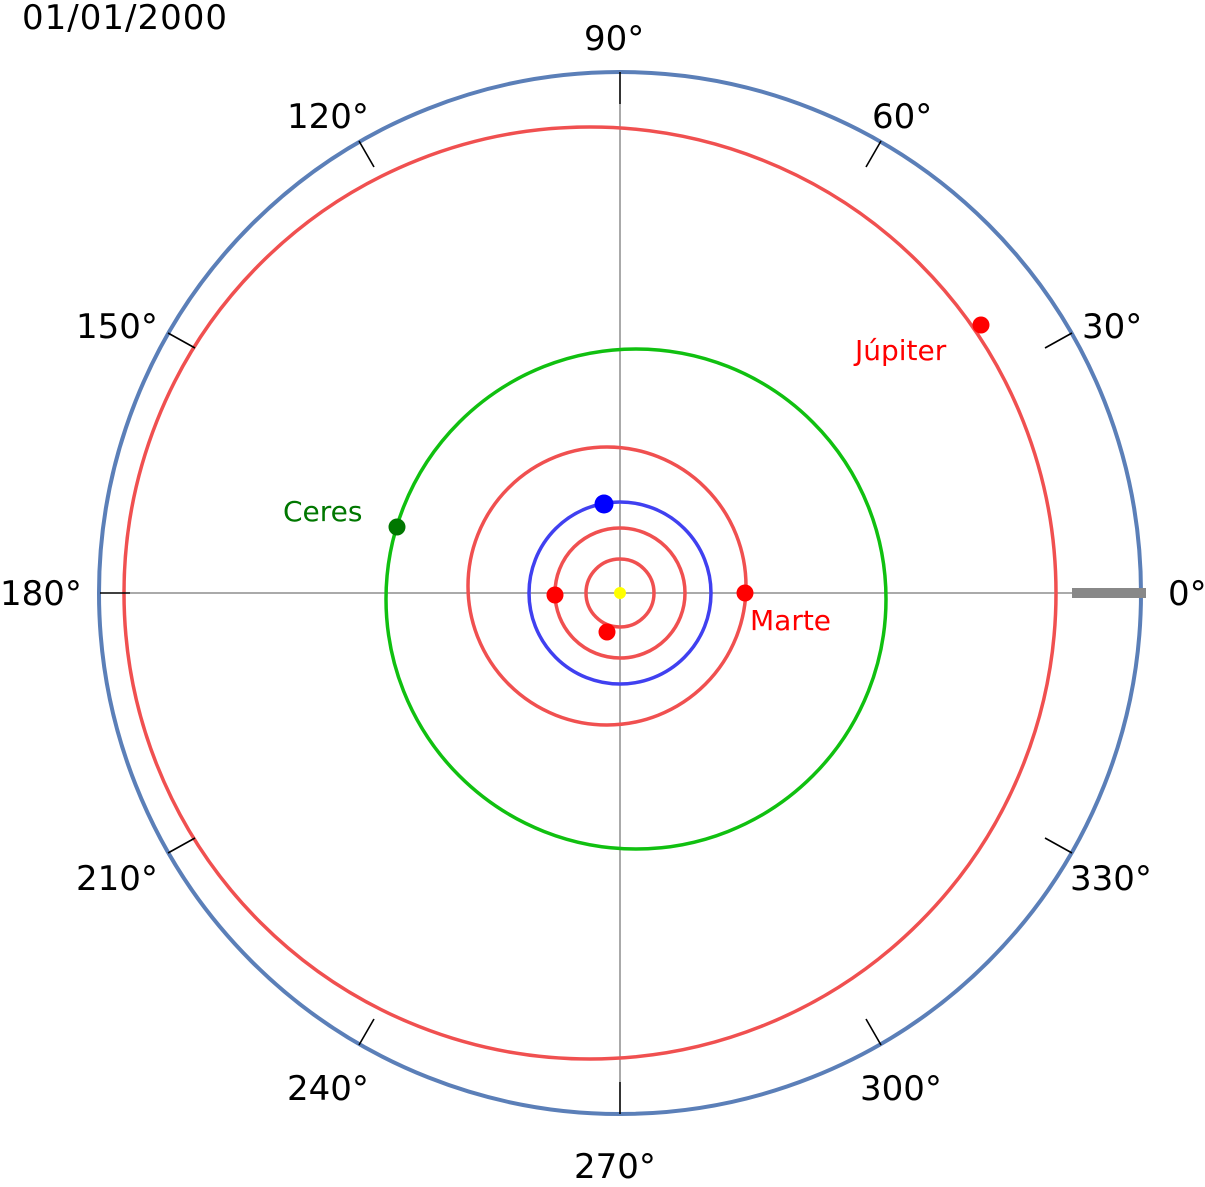 This screenshot has height=1187, width=1205. I want to click on angle-label-60: 60°, so click(902, 117).